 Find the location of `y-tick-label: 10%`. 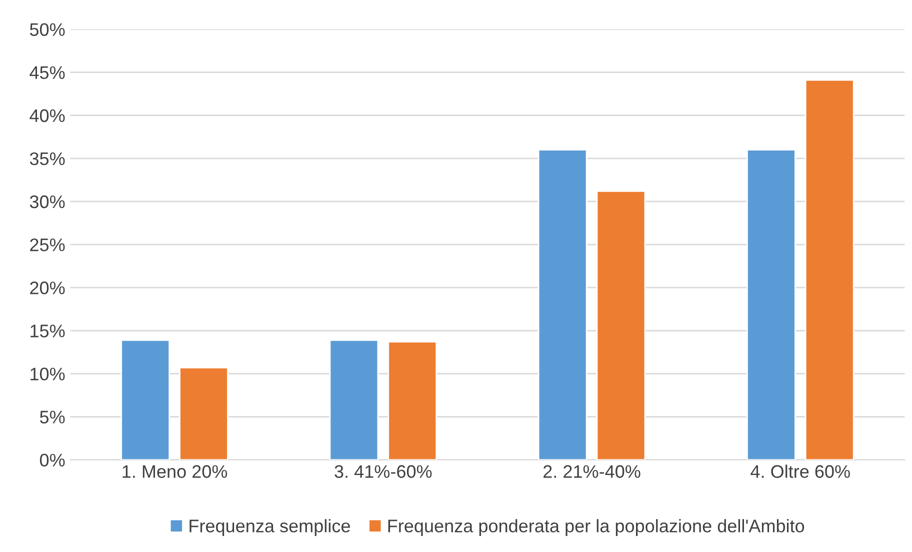

y-tick-label: 10% is located at coordinates (47, 374).